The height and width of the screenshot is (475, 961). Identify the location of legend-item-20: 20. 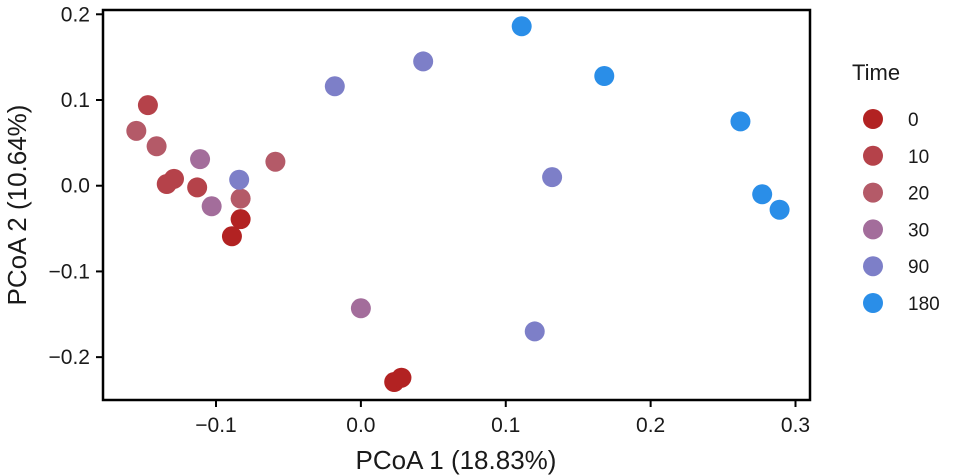
(896, 193).